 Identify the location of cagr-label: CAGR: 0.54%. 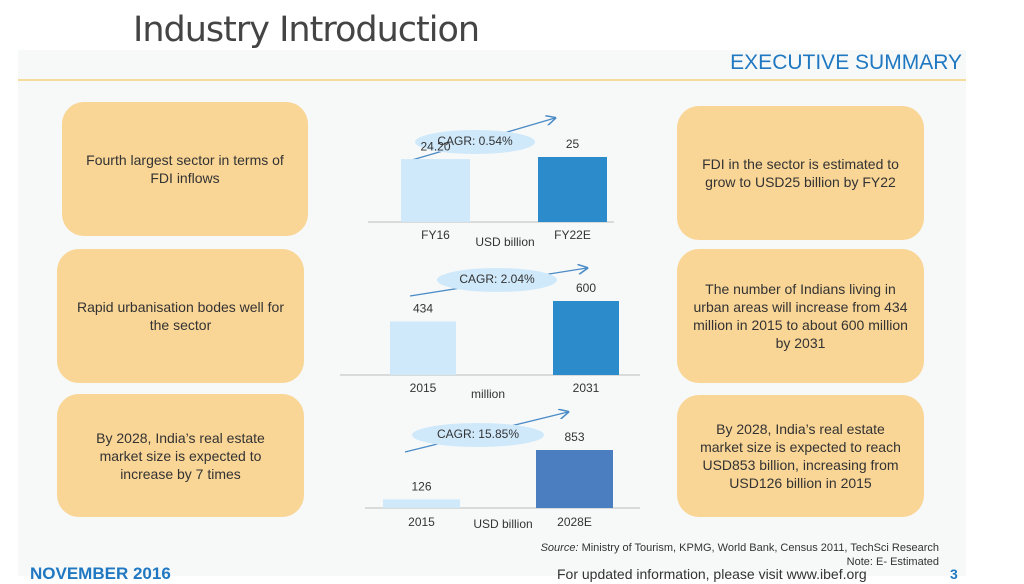
(475, 141).